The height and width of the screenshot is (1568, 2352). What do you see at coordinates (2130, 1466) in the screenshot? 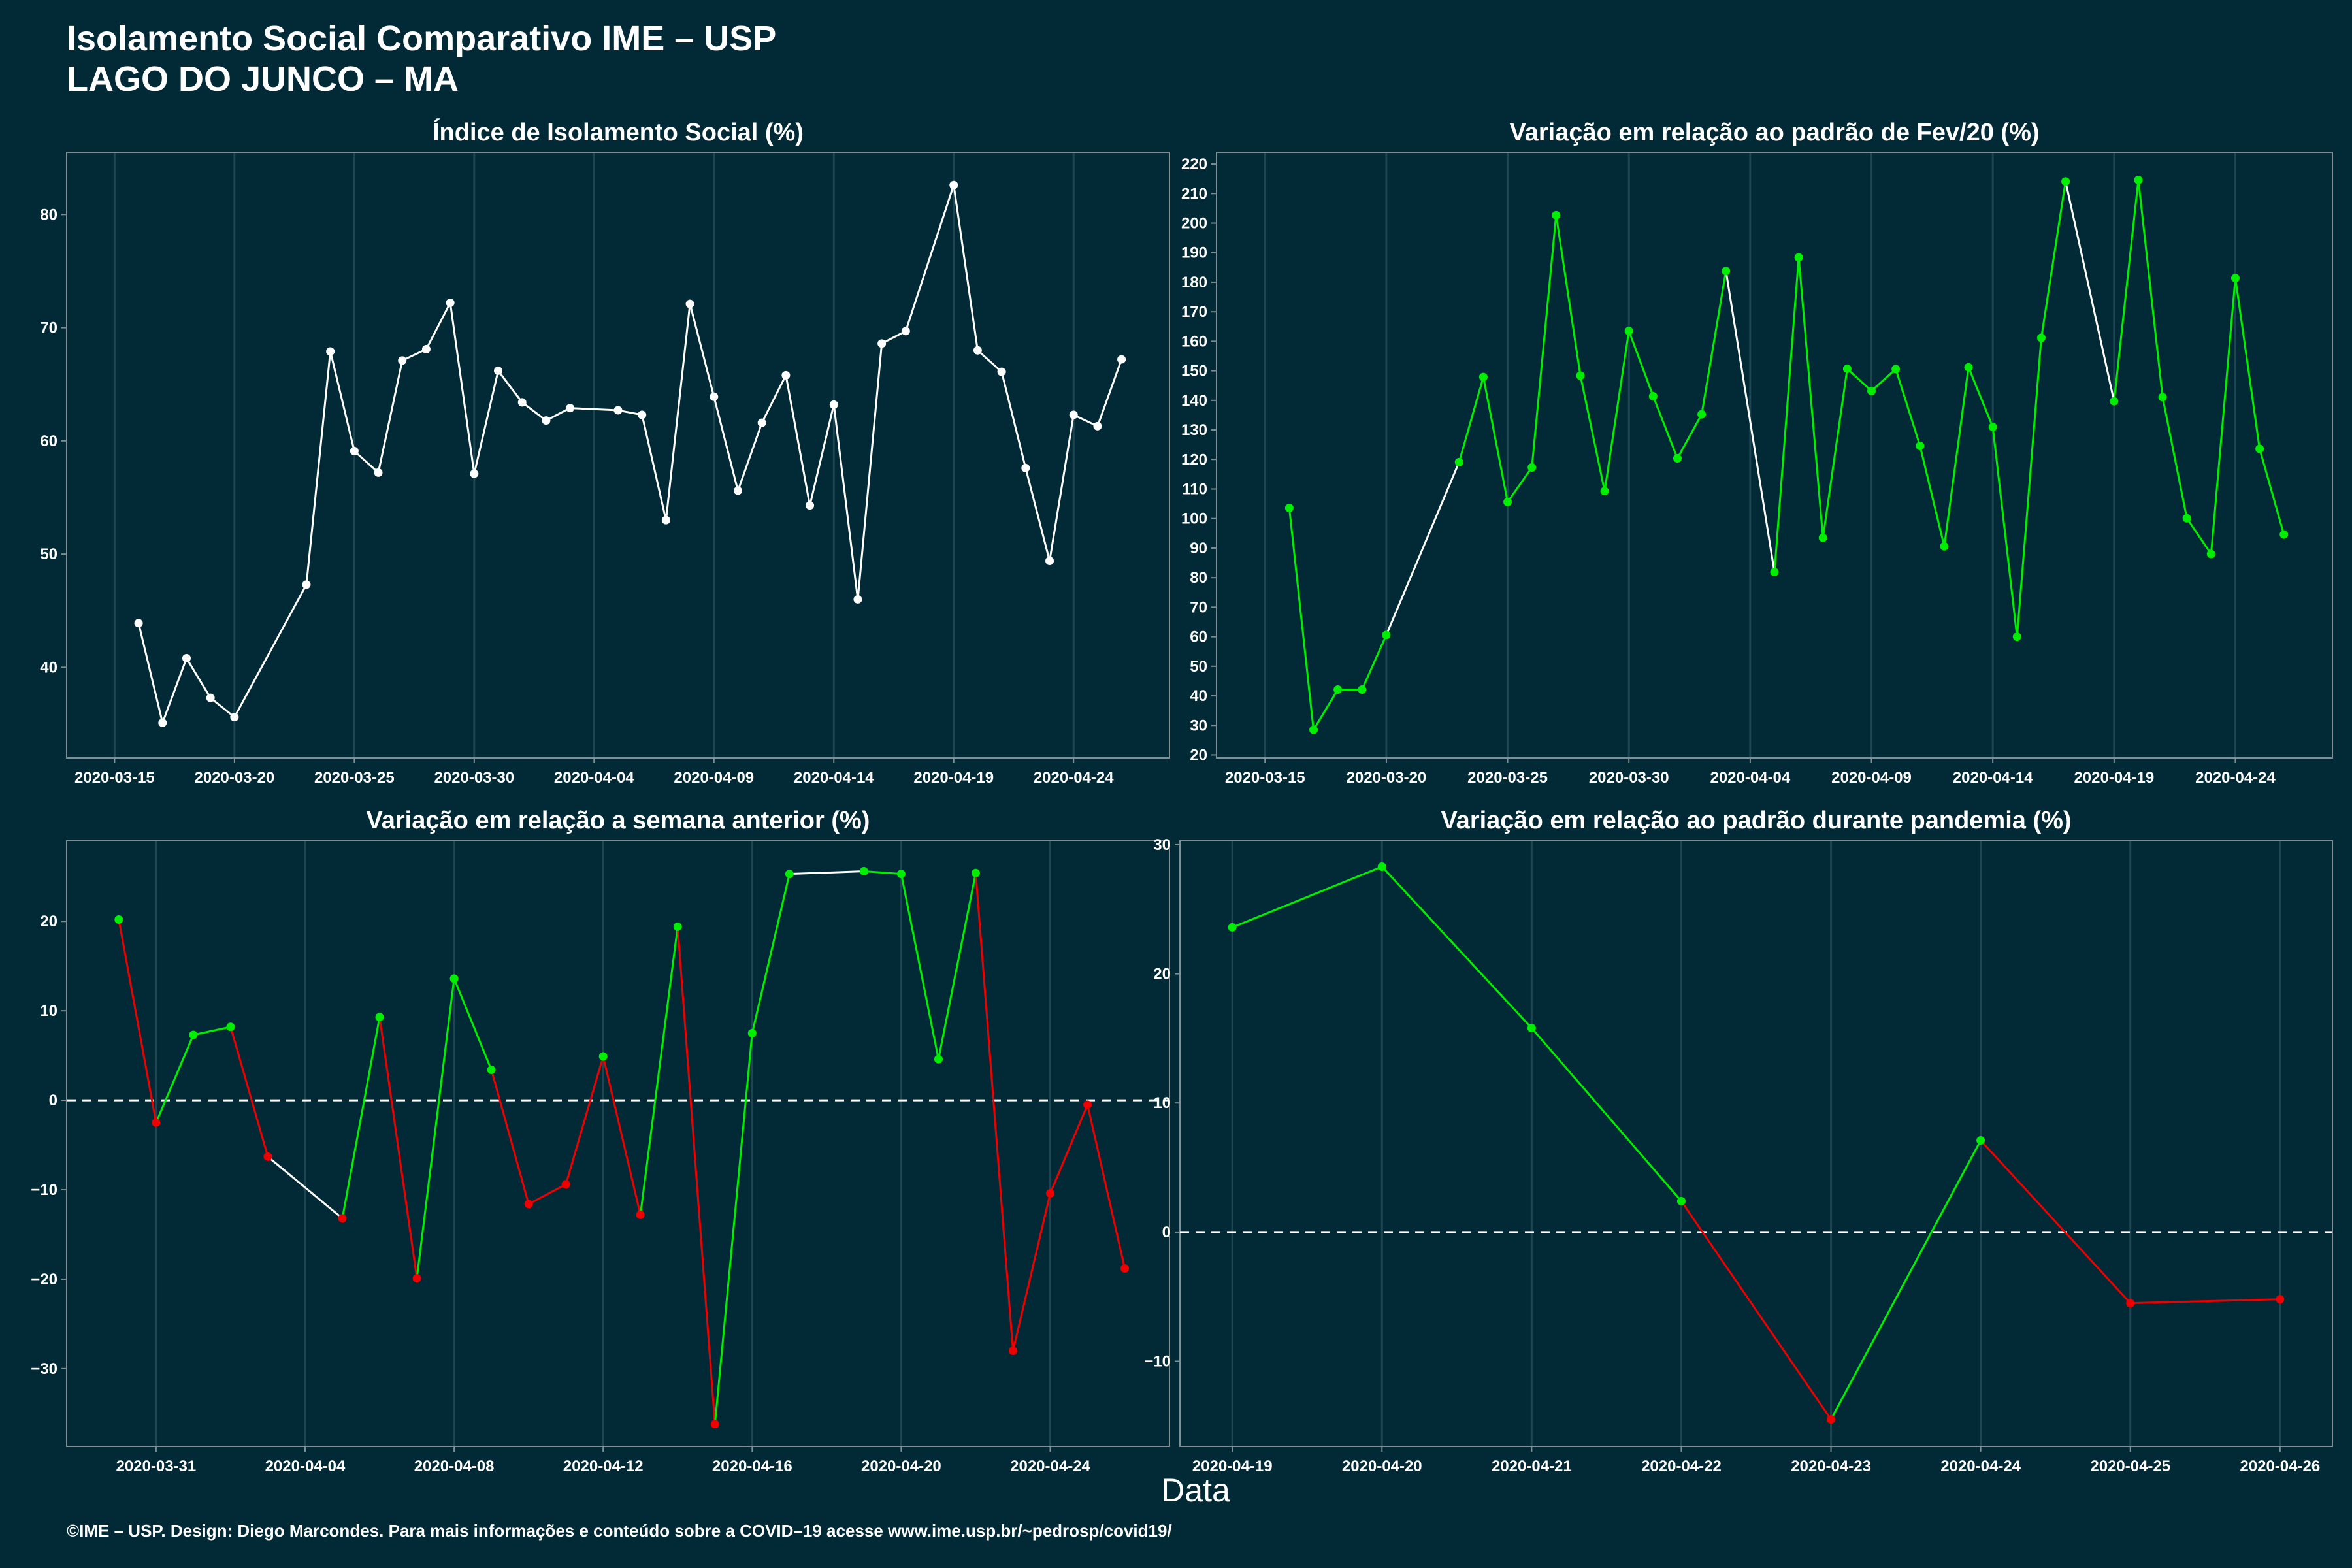
I see `x-tick-label: 2020-04-25` at bounding box center [2130, 1466].